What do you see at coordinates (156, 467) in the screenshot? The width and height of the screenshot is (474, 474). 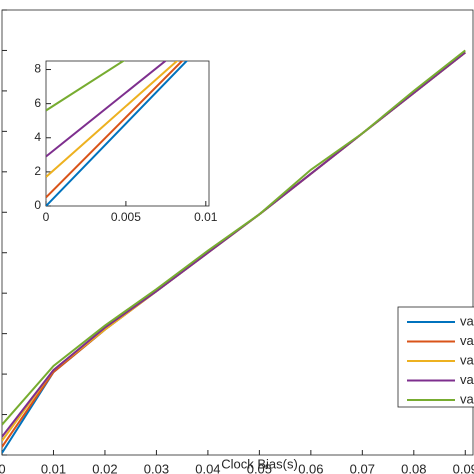 I see `x-tick-label: 0.03` at bounding box center [156, 467].